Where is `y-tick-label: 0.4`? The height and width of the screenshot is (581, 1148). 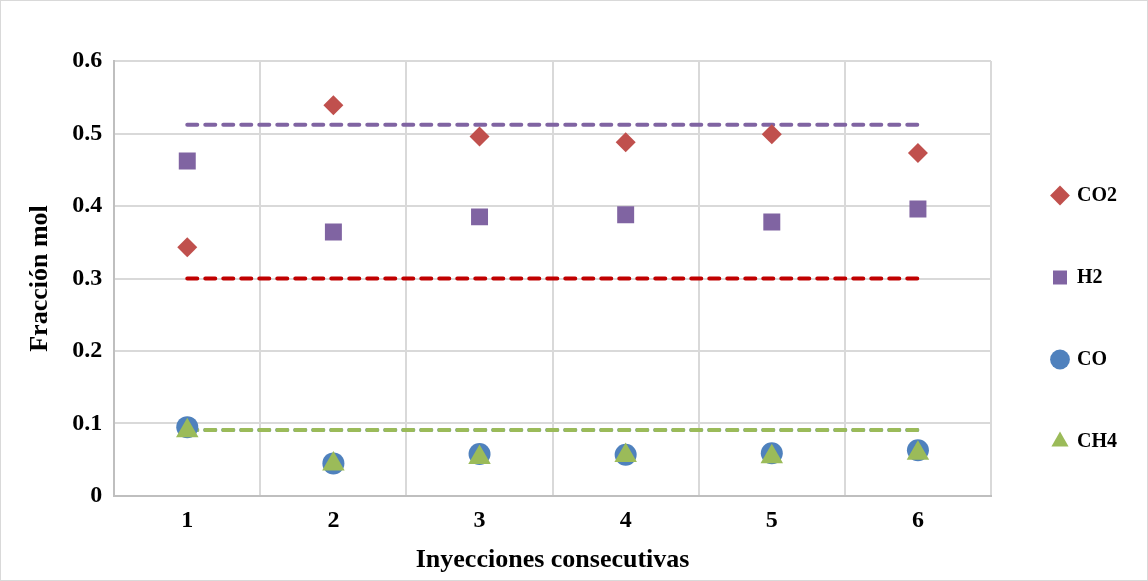
y-tick-label: 0.4 is located at coordinates (87, 204).